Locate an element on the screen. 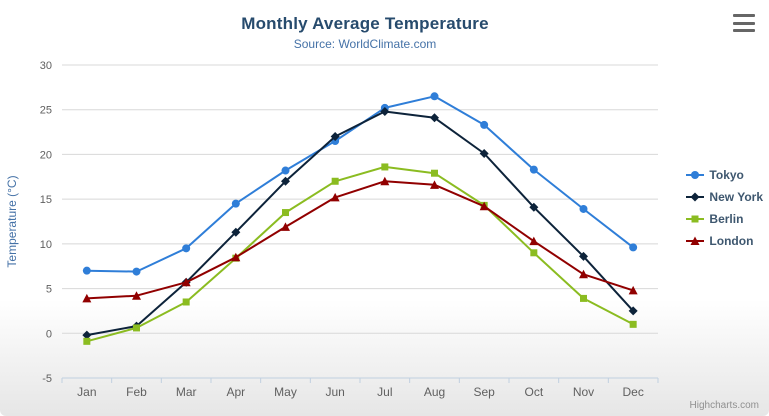 This screenshot has width=769, height=416. legend: Tokyo New York Berlin London is located at coordinates (724, 208).